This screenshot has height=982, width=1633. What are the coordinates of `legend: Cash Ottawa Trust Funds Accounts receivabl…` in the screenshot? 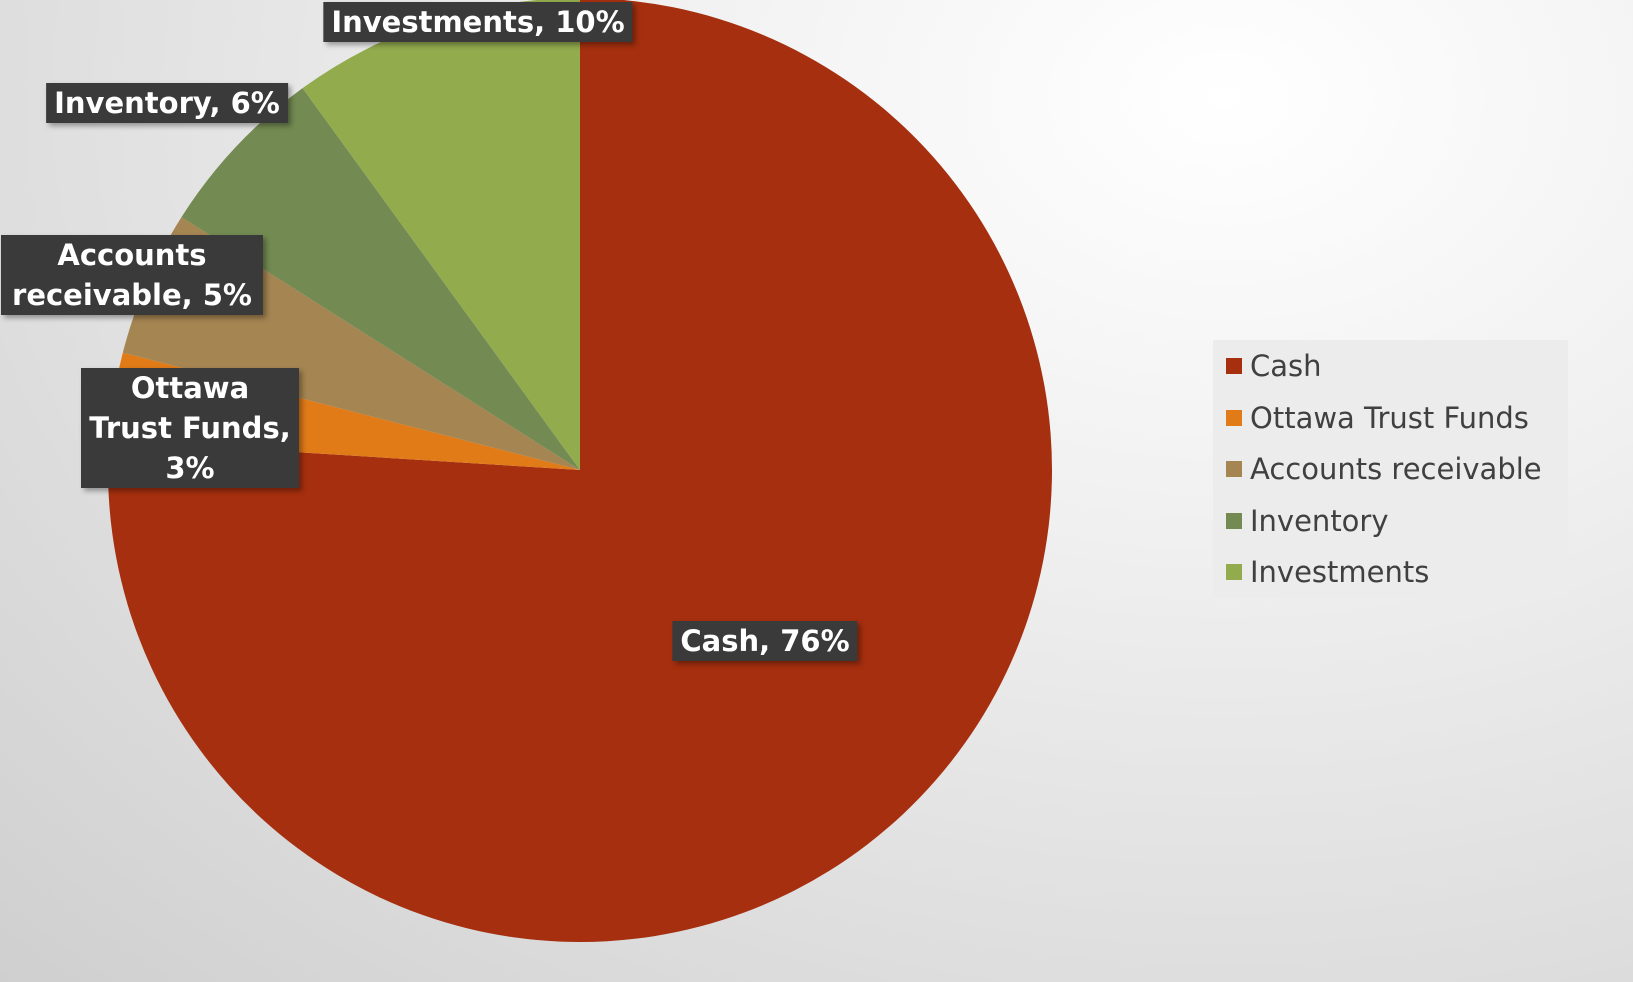 It's located at (1390, 469).